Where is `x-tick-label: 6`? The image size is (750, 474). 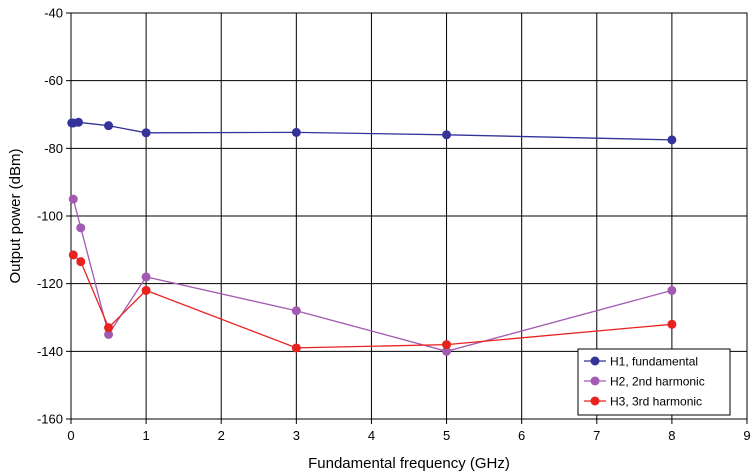
x-tick-label: 6 is located at coordinates (521, 435).